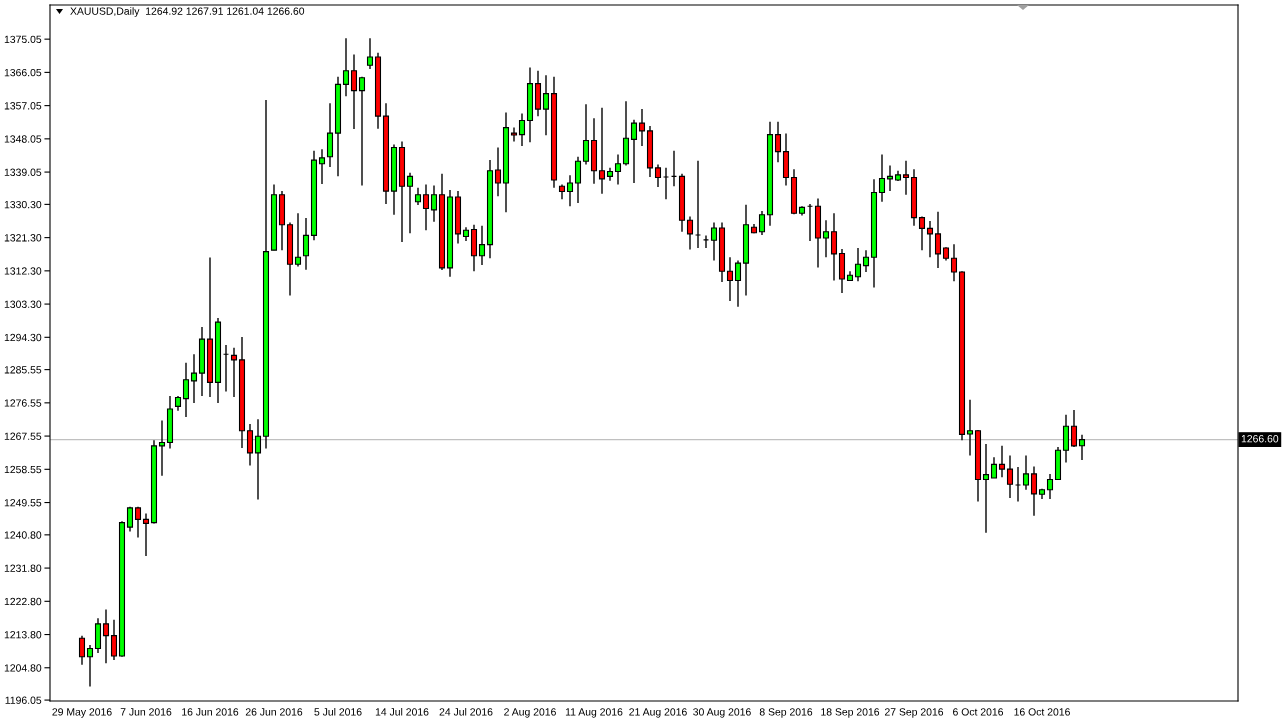 The width and height of the screenshot is (1286, 724). What do you see at coordinates (210, 712) in the screenshot?
I see `x-tick-label: 16 Jun 2016` at bounding box center [210, 712].